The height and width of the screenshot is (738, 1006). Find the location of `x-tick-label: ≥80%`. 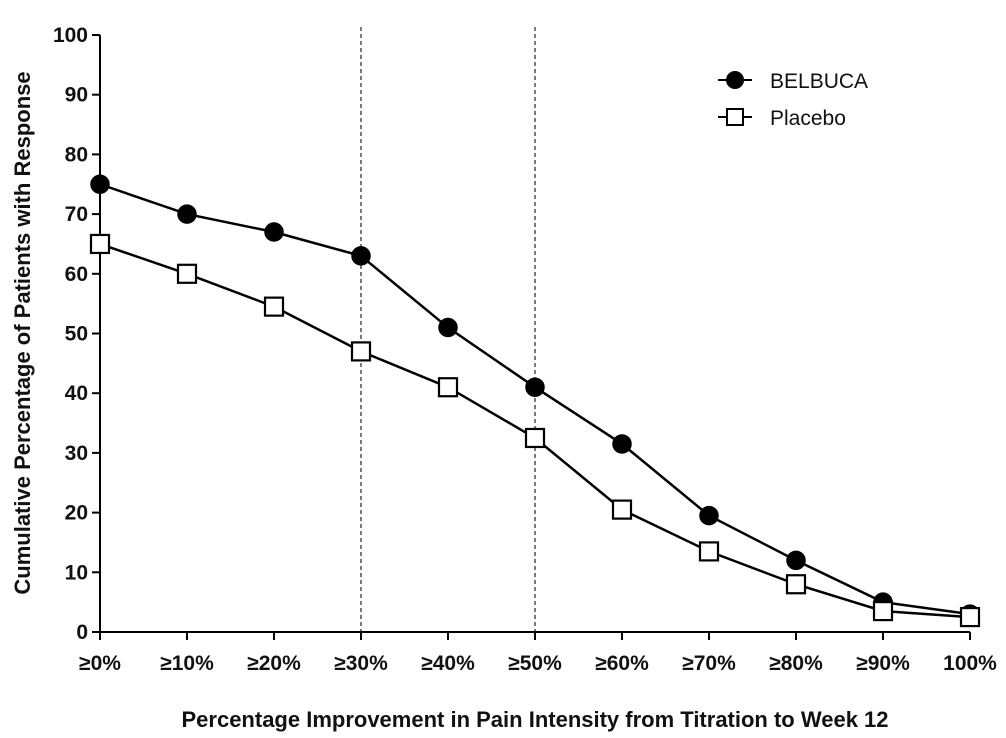

x-tick-label: ≥80% is located at coordinates (796, 663).